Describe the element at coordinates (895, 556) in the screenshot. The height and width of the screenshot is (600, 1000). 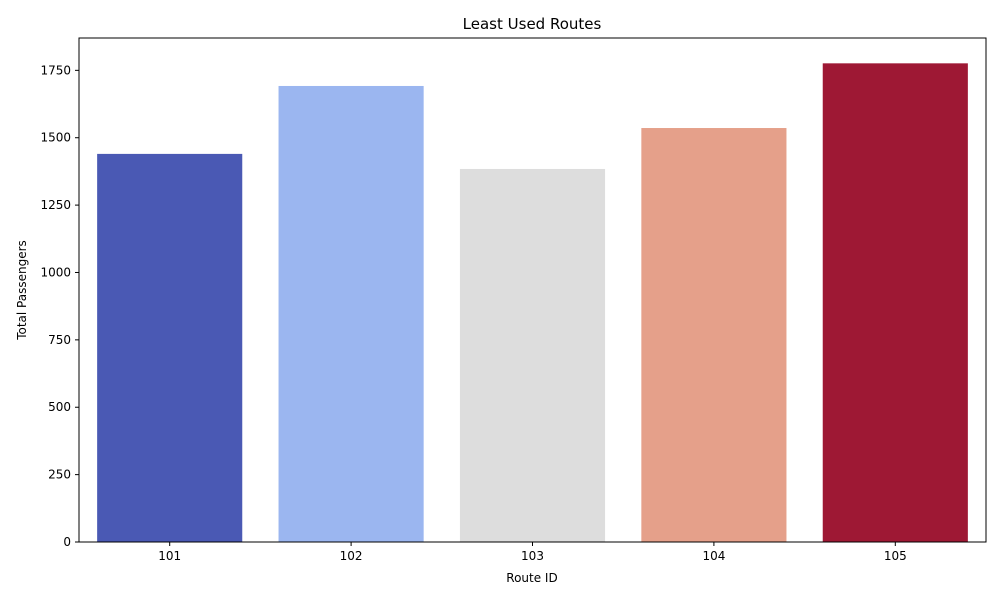
I see `x-tick-label: 105` at that location.